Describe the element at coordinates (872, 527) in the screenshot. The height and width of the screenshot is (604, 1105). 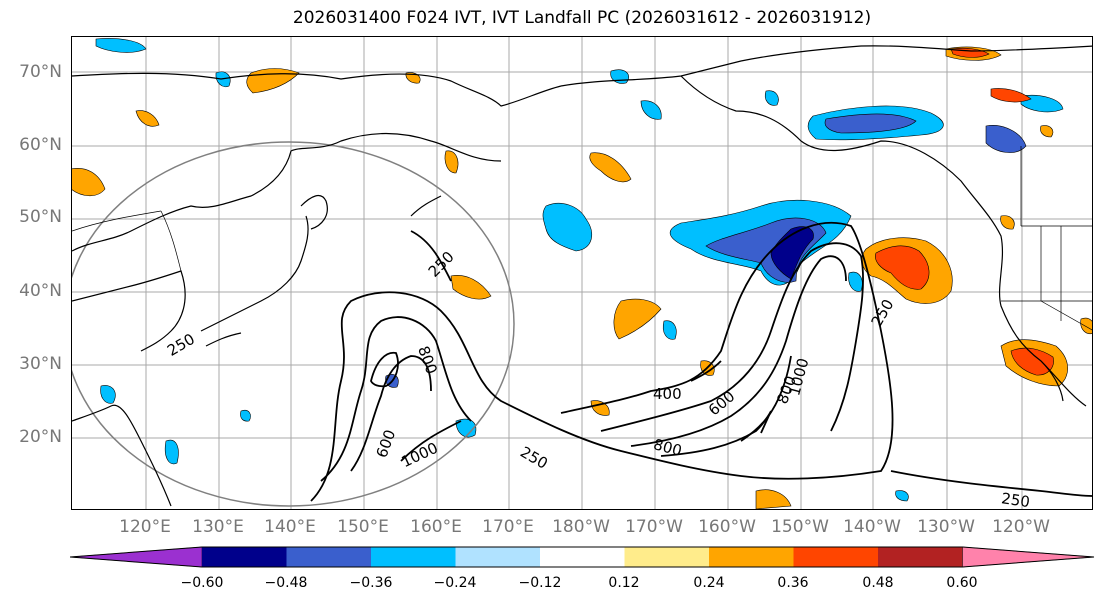
I see `lon-label-140w: 140°W` at that location.